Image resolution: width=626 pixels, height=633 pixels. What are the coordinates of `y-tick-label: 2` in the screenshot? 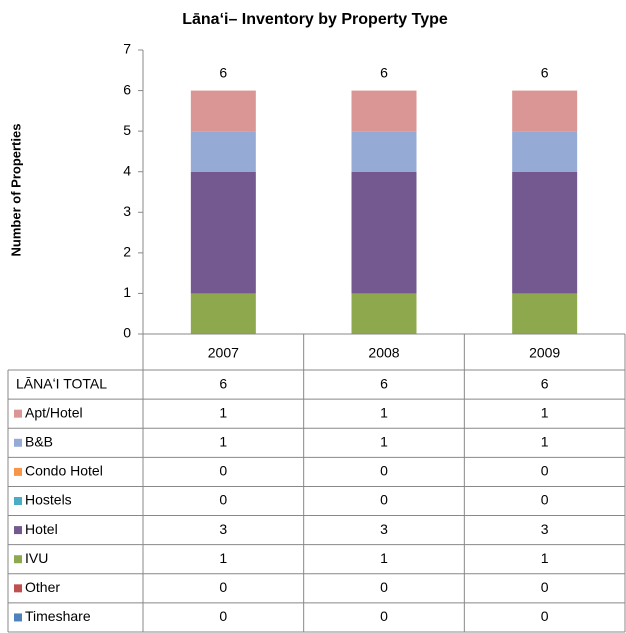 It's located at (127, 252).